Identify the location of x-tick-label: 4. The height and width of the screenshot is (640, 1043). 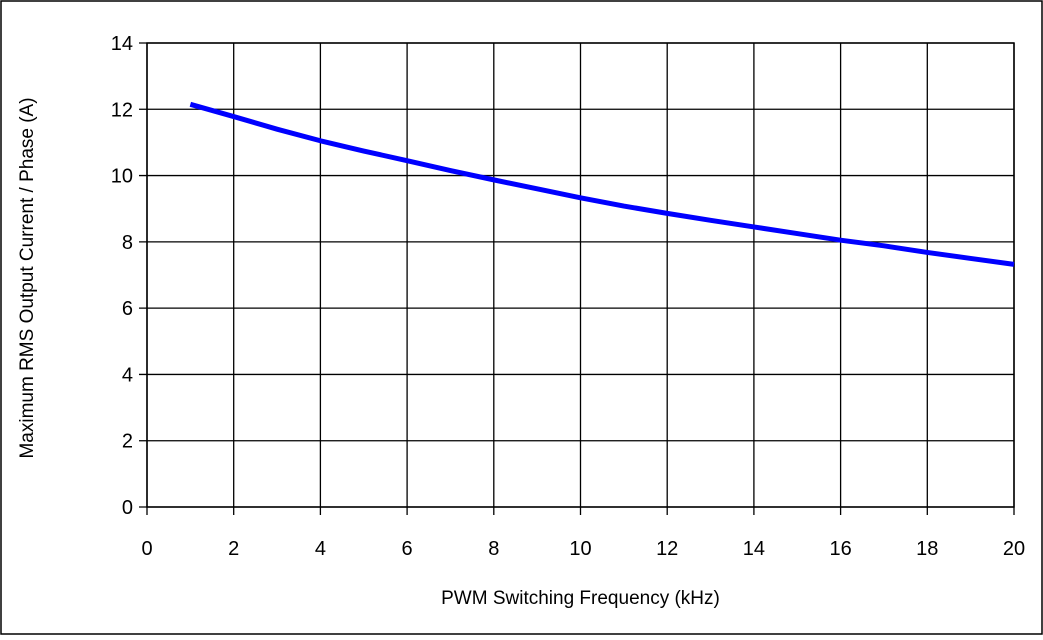
(320, 549).